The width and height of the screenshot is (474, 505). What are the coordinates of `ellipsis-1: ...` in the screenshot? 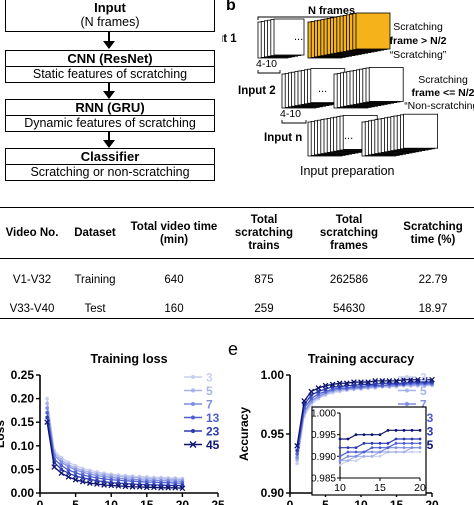 It's located at (298, 37).